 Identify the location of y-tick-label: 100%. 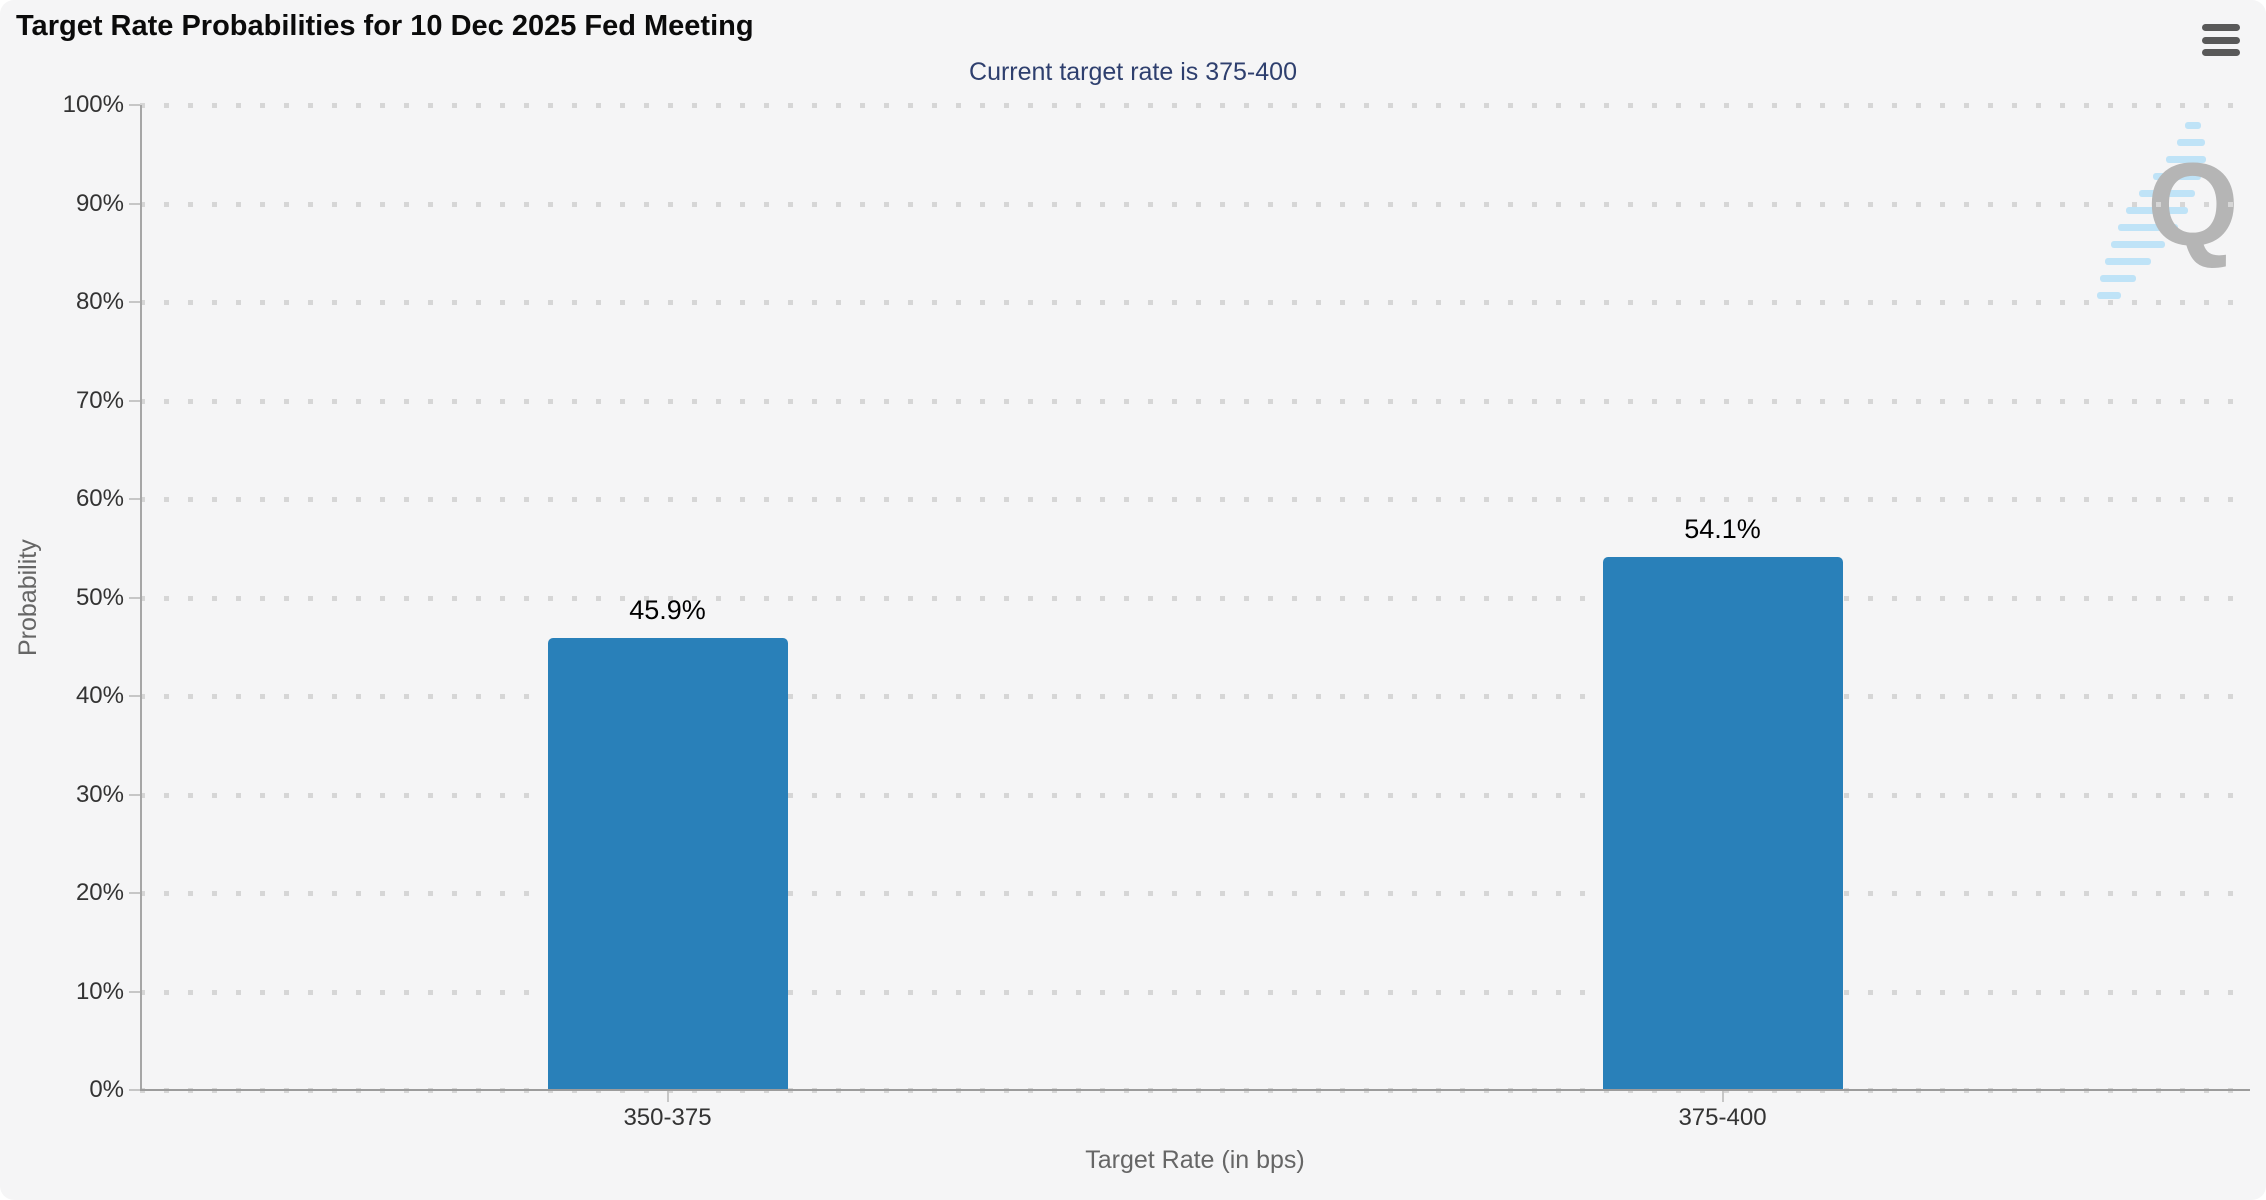
(93, 104).